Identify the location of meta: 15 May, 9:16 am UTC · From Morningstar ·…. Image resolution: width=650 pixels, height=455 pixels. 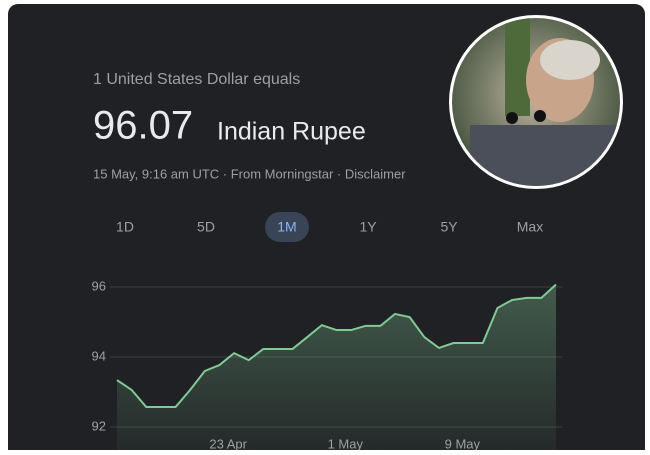
(249, 173).